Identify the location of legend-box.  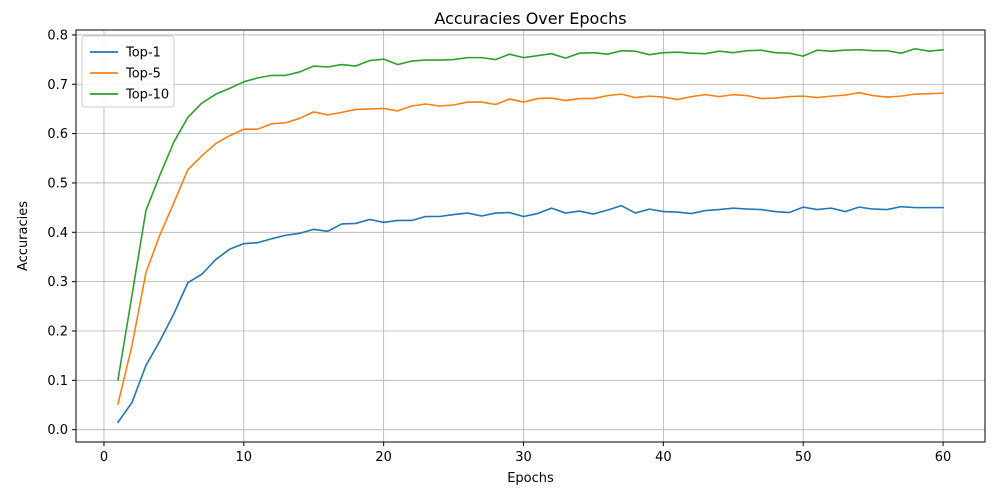
(128, 71).